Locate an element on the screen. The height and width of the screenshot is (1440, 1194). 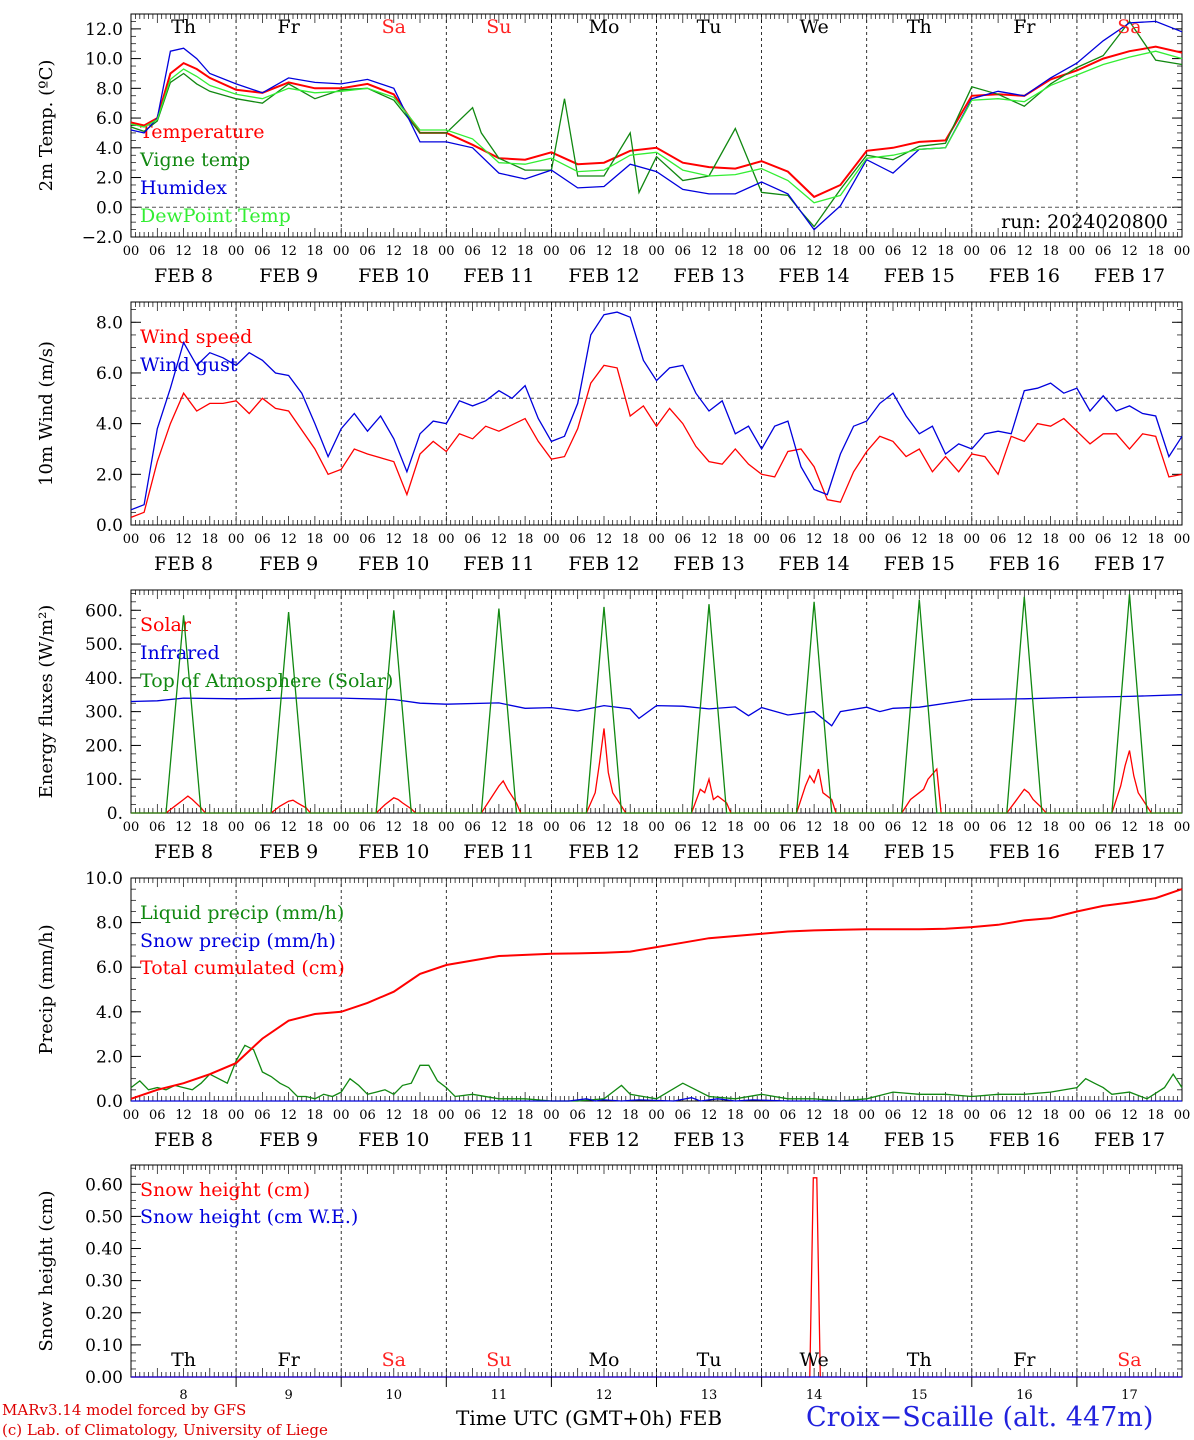
y-tick-label: 0.00 is located at coordinates (104, 1378).